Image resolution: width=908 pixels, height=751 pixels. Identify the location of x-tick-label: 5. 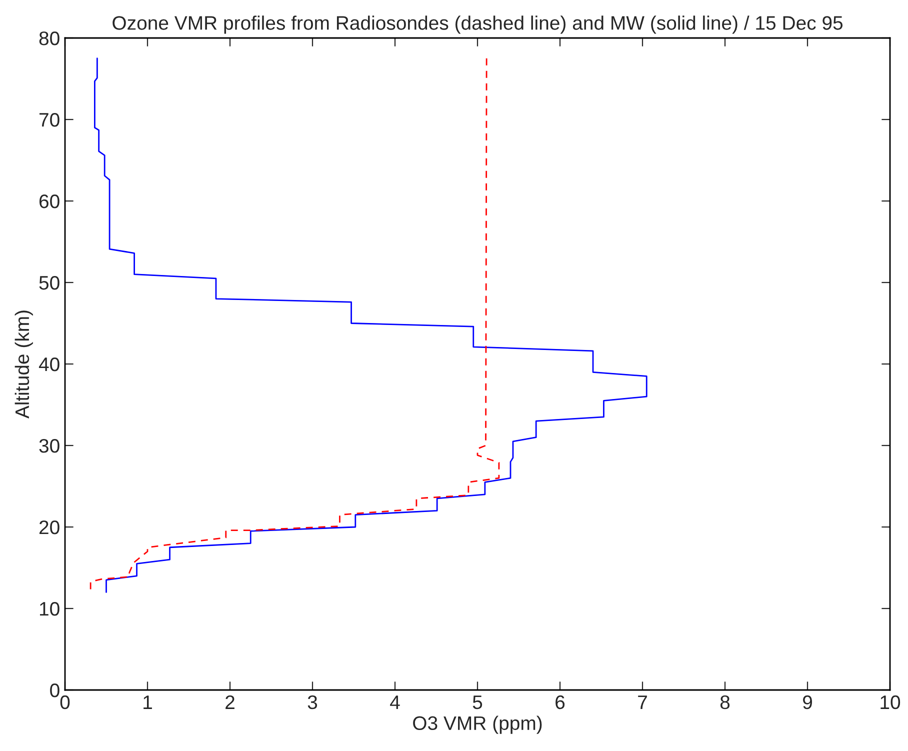
(477, 703).